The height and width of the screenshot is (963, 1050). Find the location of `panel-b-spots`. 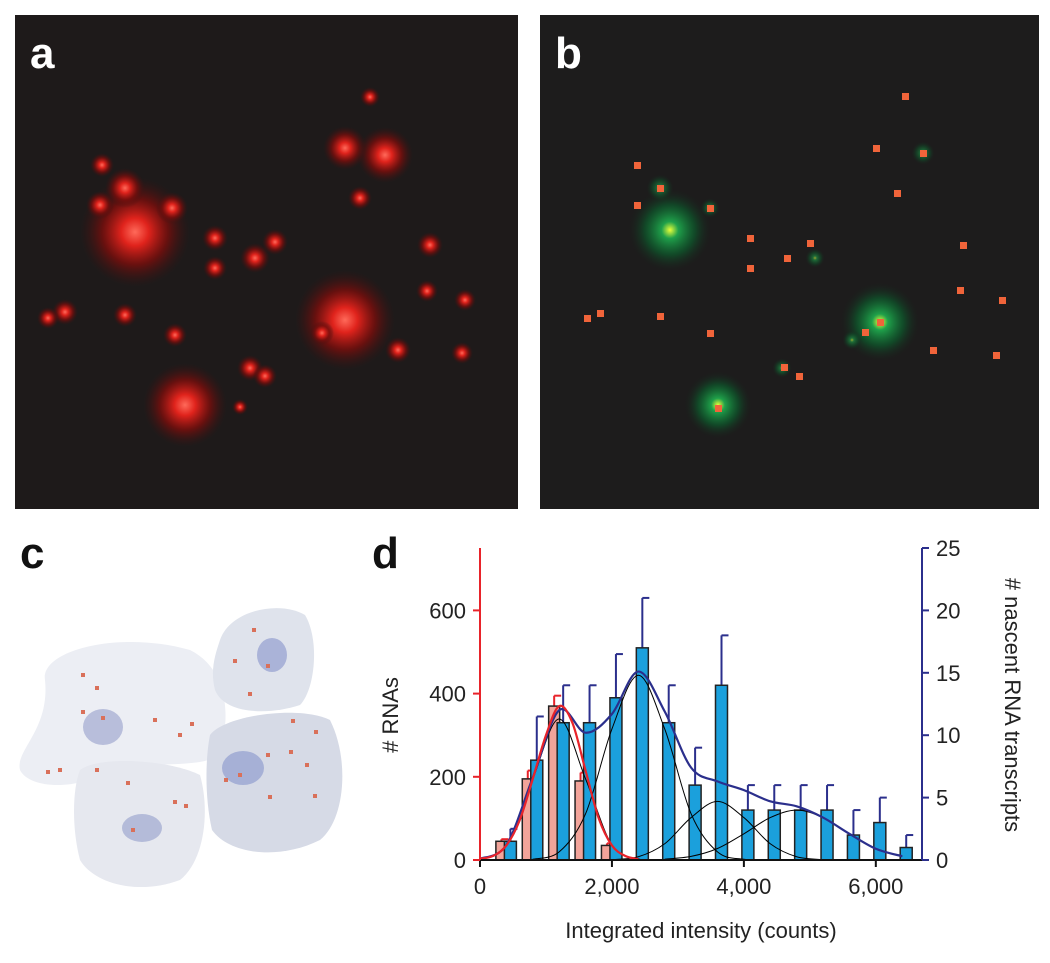

panel-b-spots is located at coordinates (795, 266).